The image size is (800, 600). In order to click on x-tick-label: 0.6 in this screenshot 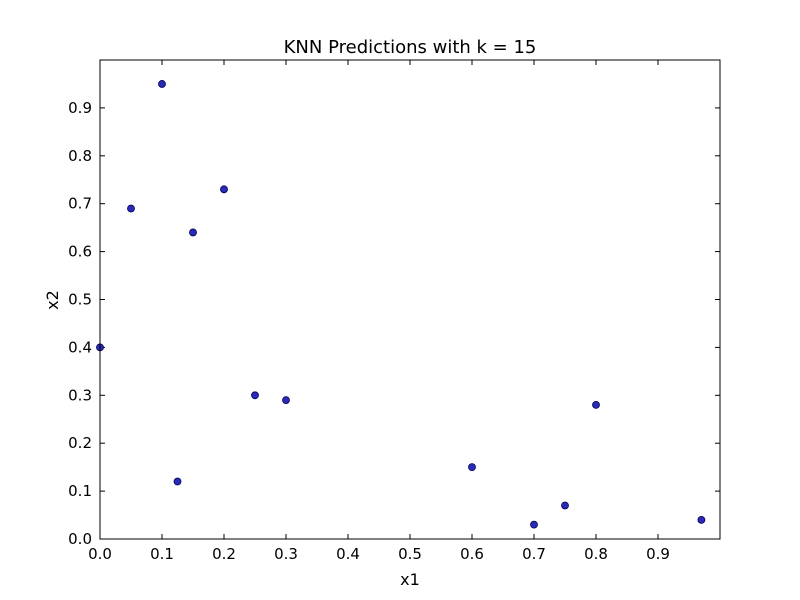, I will do `click(472, 554)`.